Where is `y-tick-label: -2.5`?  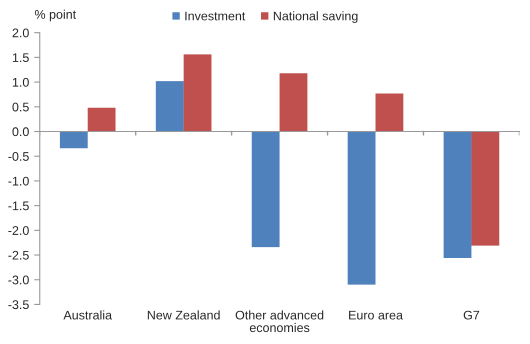
y-tick-label: -2.5 is located at coordinates (18, 255).